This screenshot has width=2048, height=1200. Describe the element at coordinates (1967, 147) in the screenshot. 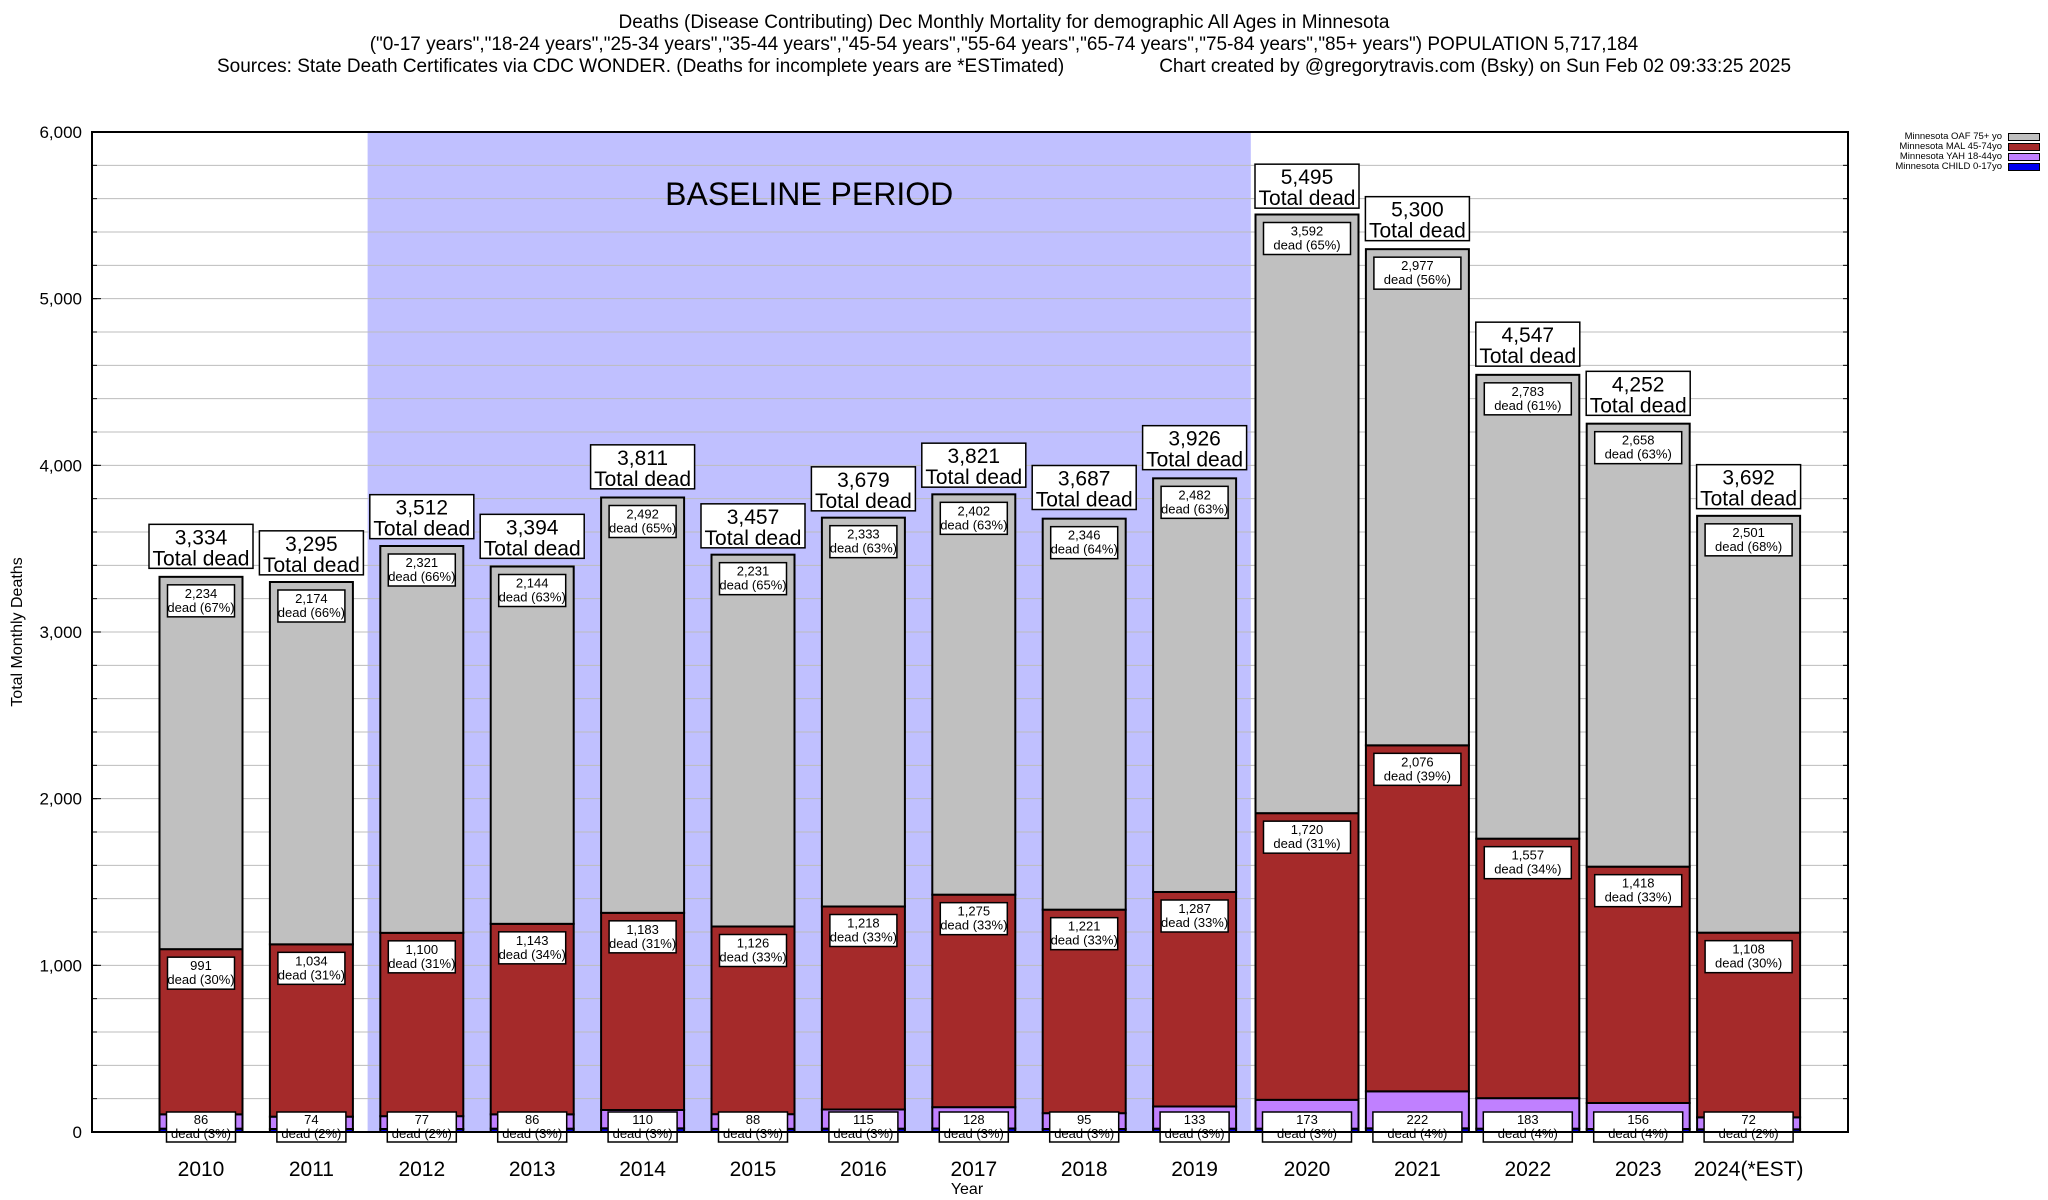

I see `legend-item: Minnesota MAL 45-74yo` at that location.